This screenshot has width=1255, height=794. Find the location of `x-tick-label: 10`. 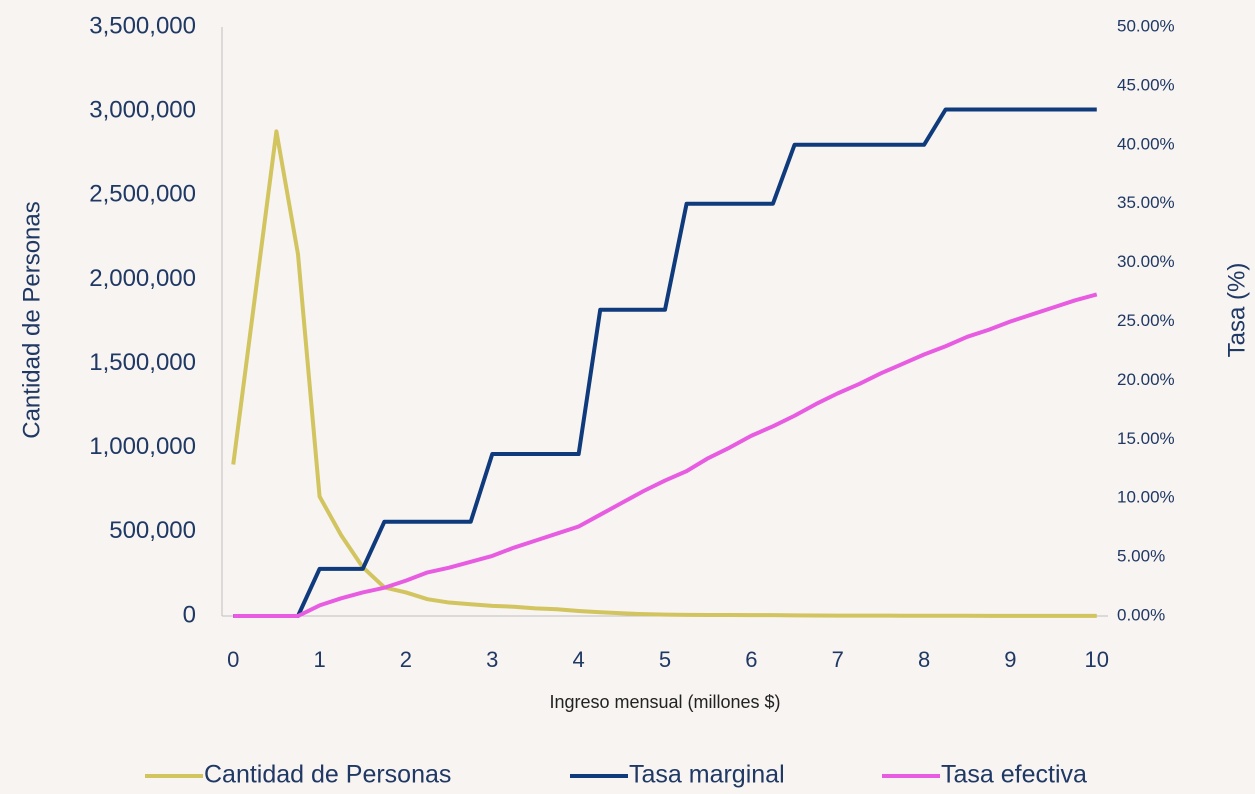

x-tick-label: 10 is located at coordinates (1097, 659).